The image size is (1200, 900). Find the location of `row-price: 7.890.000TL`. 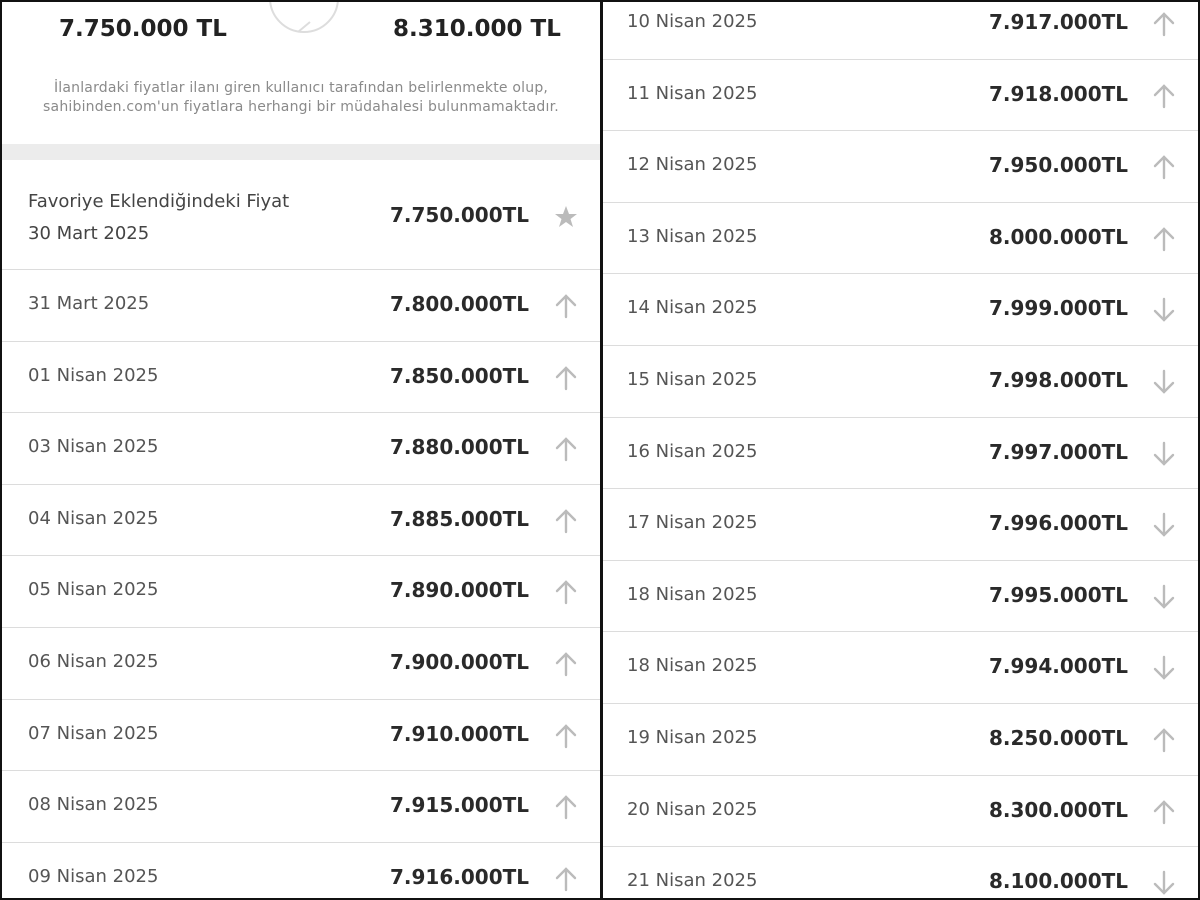

row-price: 7.890.000TL is located at coordinates (459, 590).